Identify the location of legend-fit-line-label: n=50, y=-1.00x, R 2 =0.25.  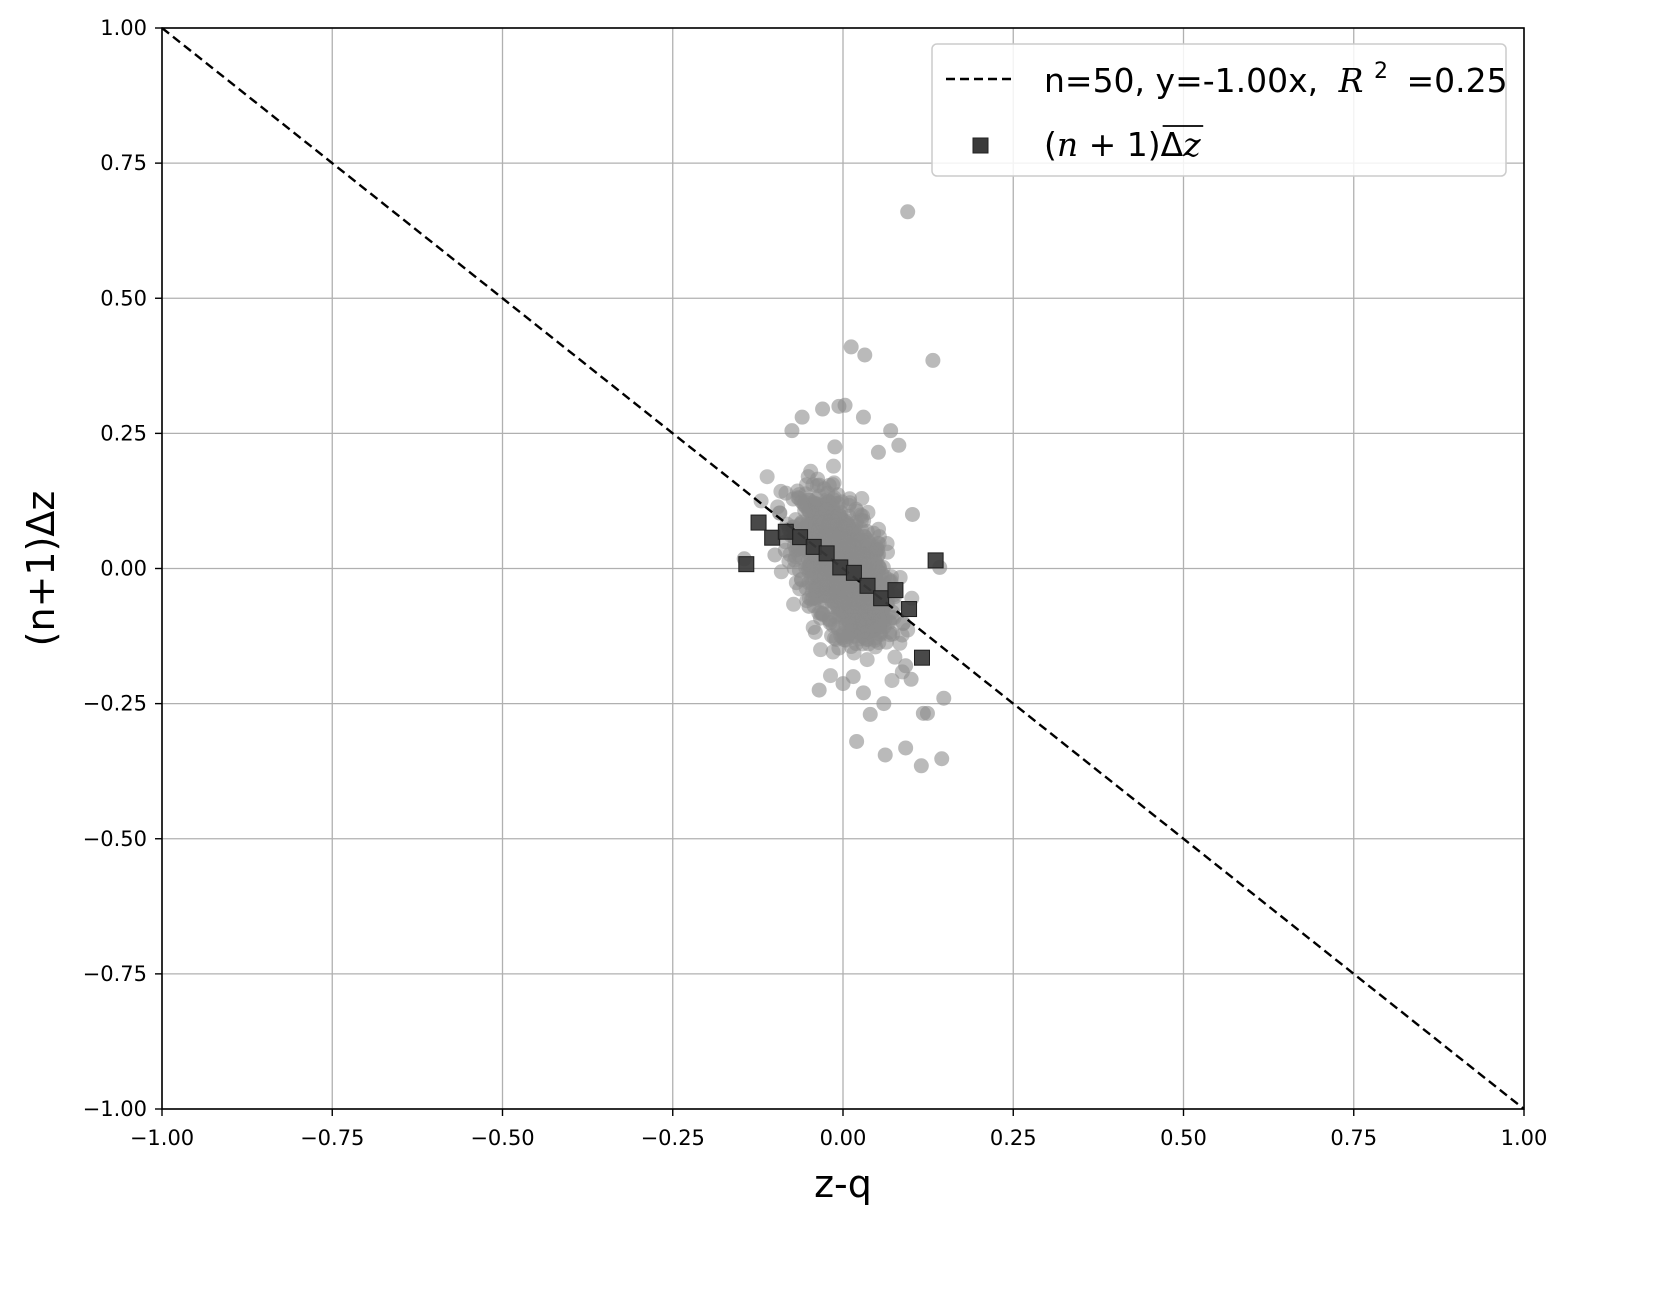
(1276, 73).